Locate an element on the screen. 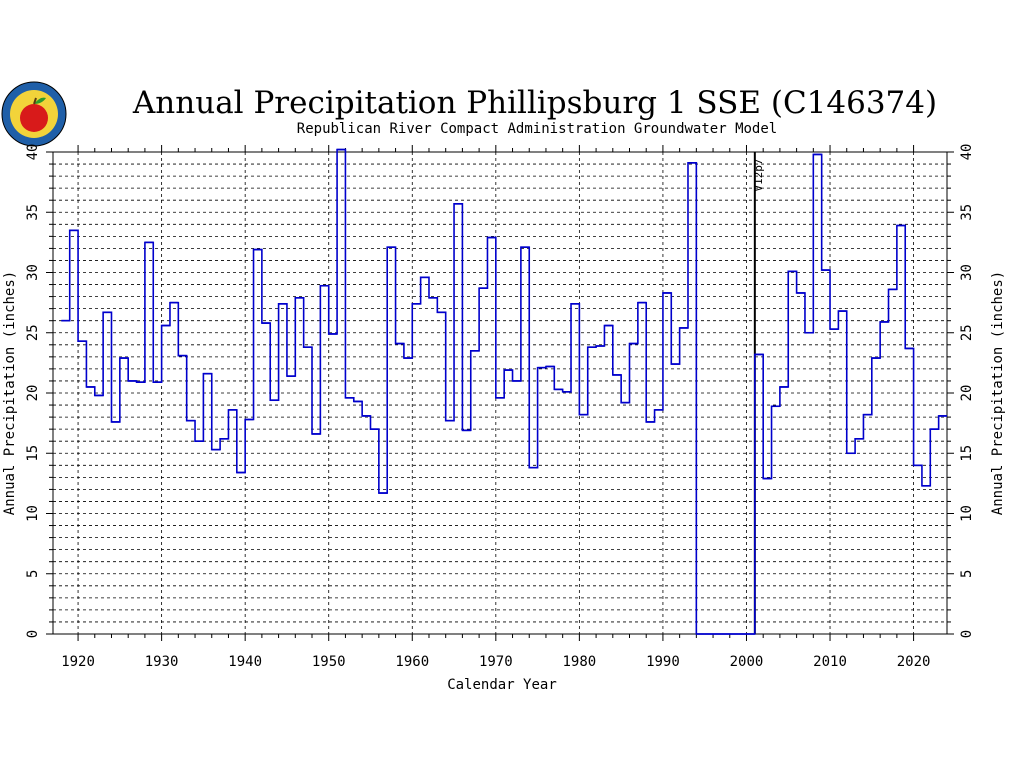  x-tick-label: 1920 is located at coordinates (78, 662).